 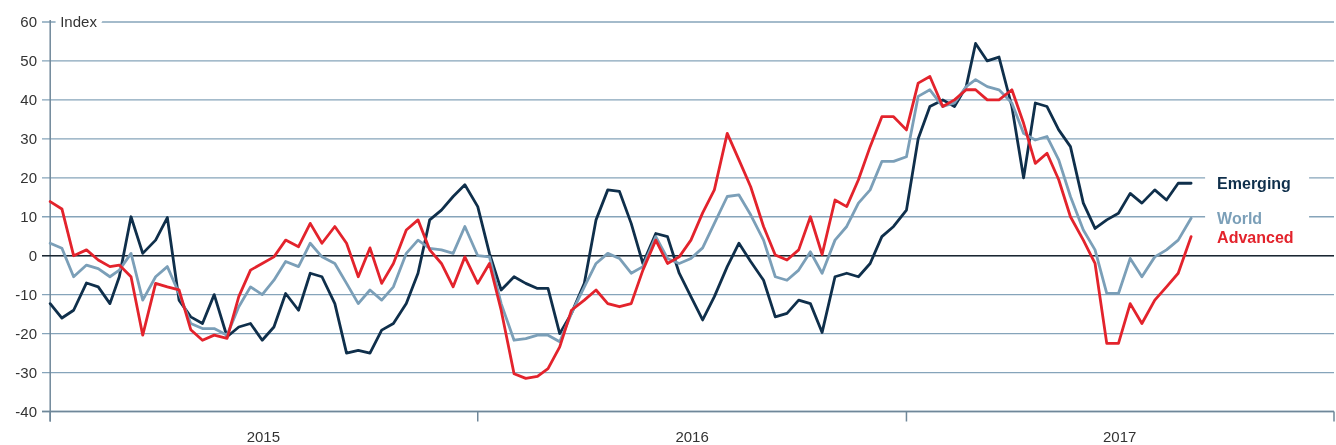 I want to click on x-tick-label: 2015, so click(x=263, y=436).